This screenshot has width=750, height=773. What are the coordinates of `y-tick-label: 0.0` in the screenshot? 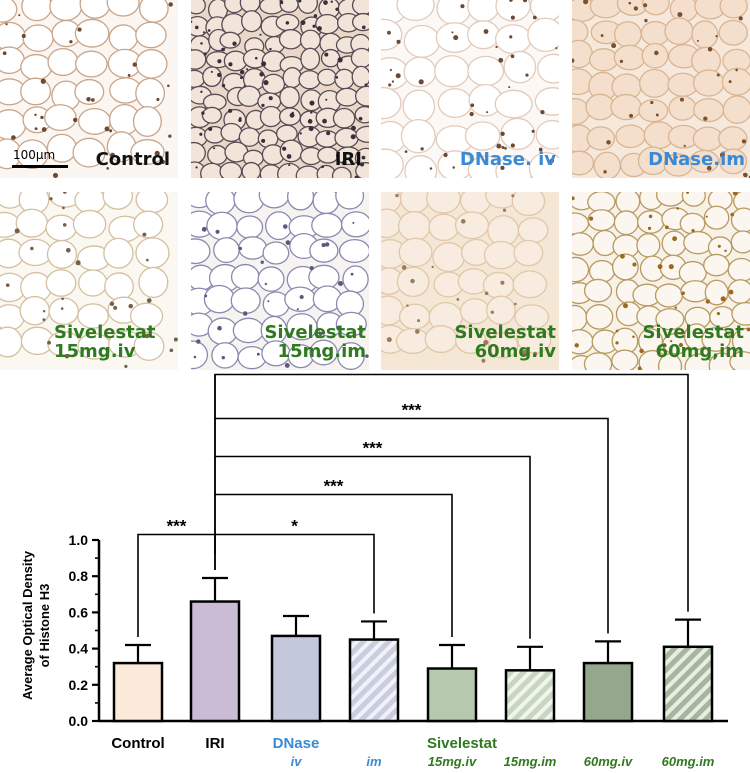 It's located at (79, 721).